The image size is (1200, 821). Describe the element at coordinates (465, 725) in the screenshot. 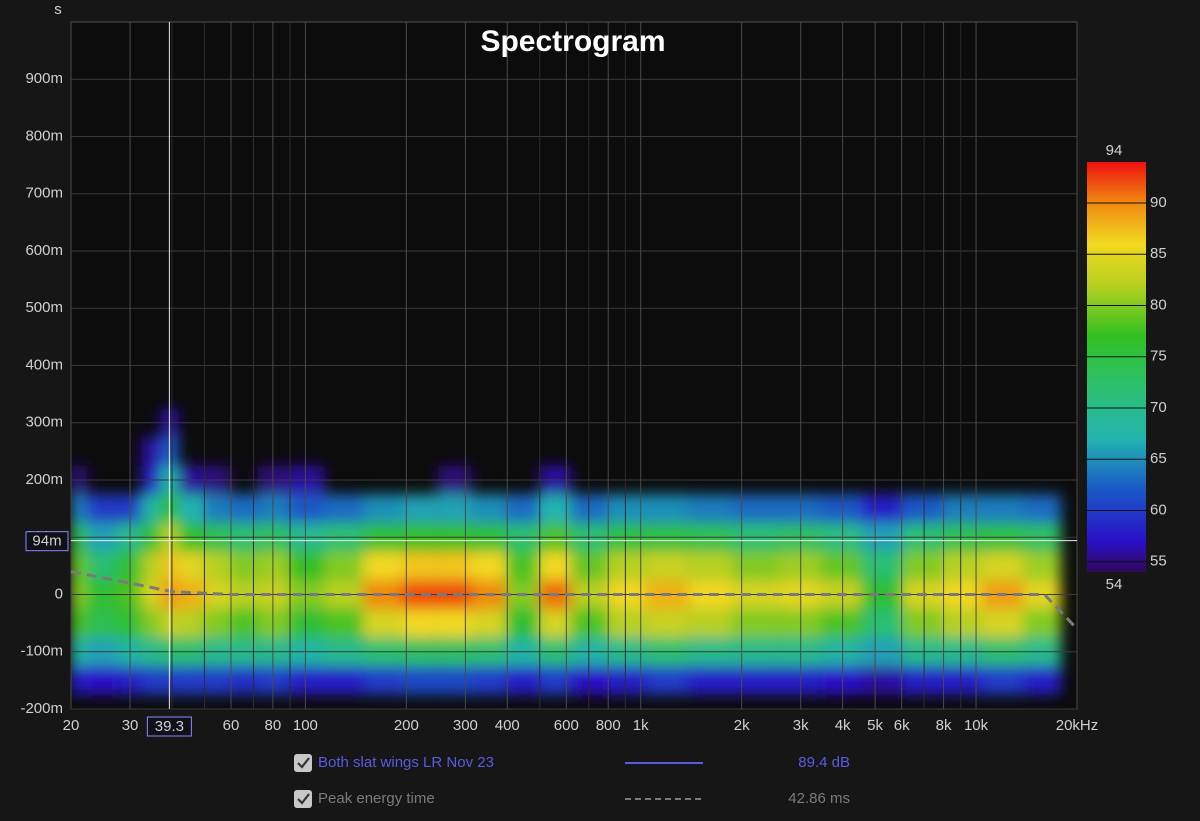

I see `x-tick-label: 300` at that location.